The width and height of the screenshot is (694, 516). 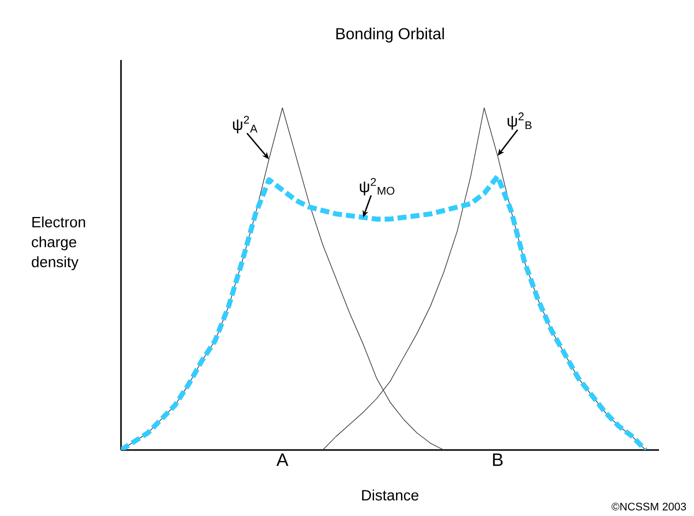 I want to click on y-axis-title: Electron charge density, so click(x=59, y=243).